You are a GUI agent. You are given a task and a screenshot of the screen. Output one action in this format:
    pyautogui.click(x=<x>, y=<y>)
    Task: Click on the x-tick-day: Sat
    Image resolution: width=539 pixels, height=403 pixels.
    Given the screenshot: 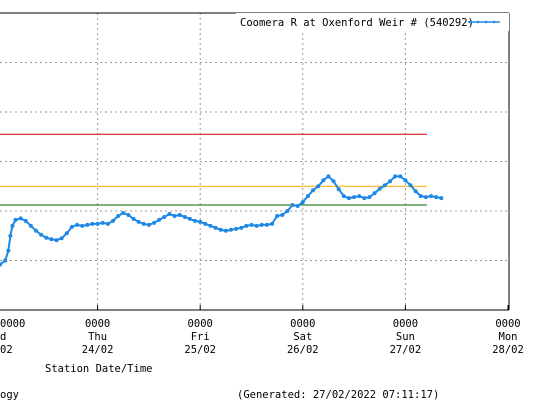 What is the action you would take?
    pyautogui.click(x=302, y=337)
    